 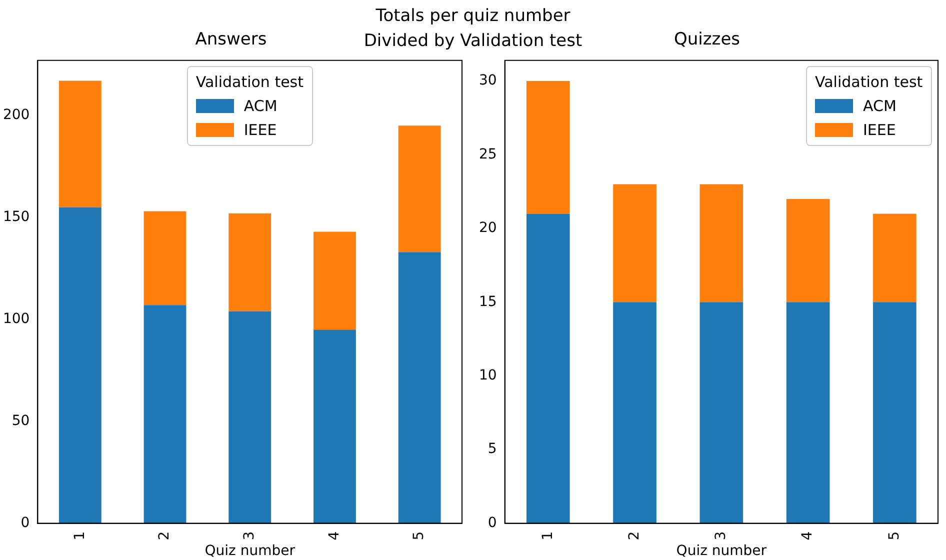 I want to click on y-tick-label: 100, so click(x=16, y=319).